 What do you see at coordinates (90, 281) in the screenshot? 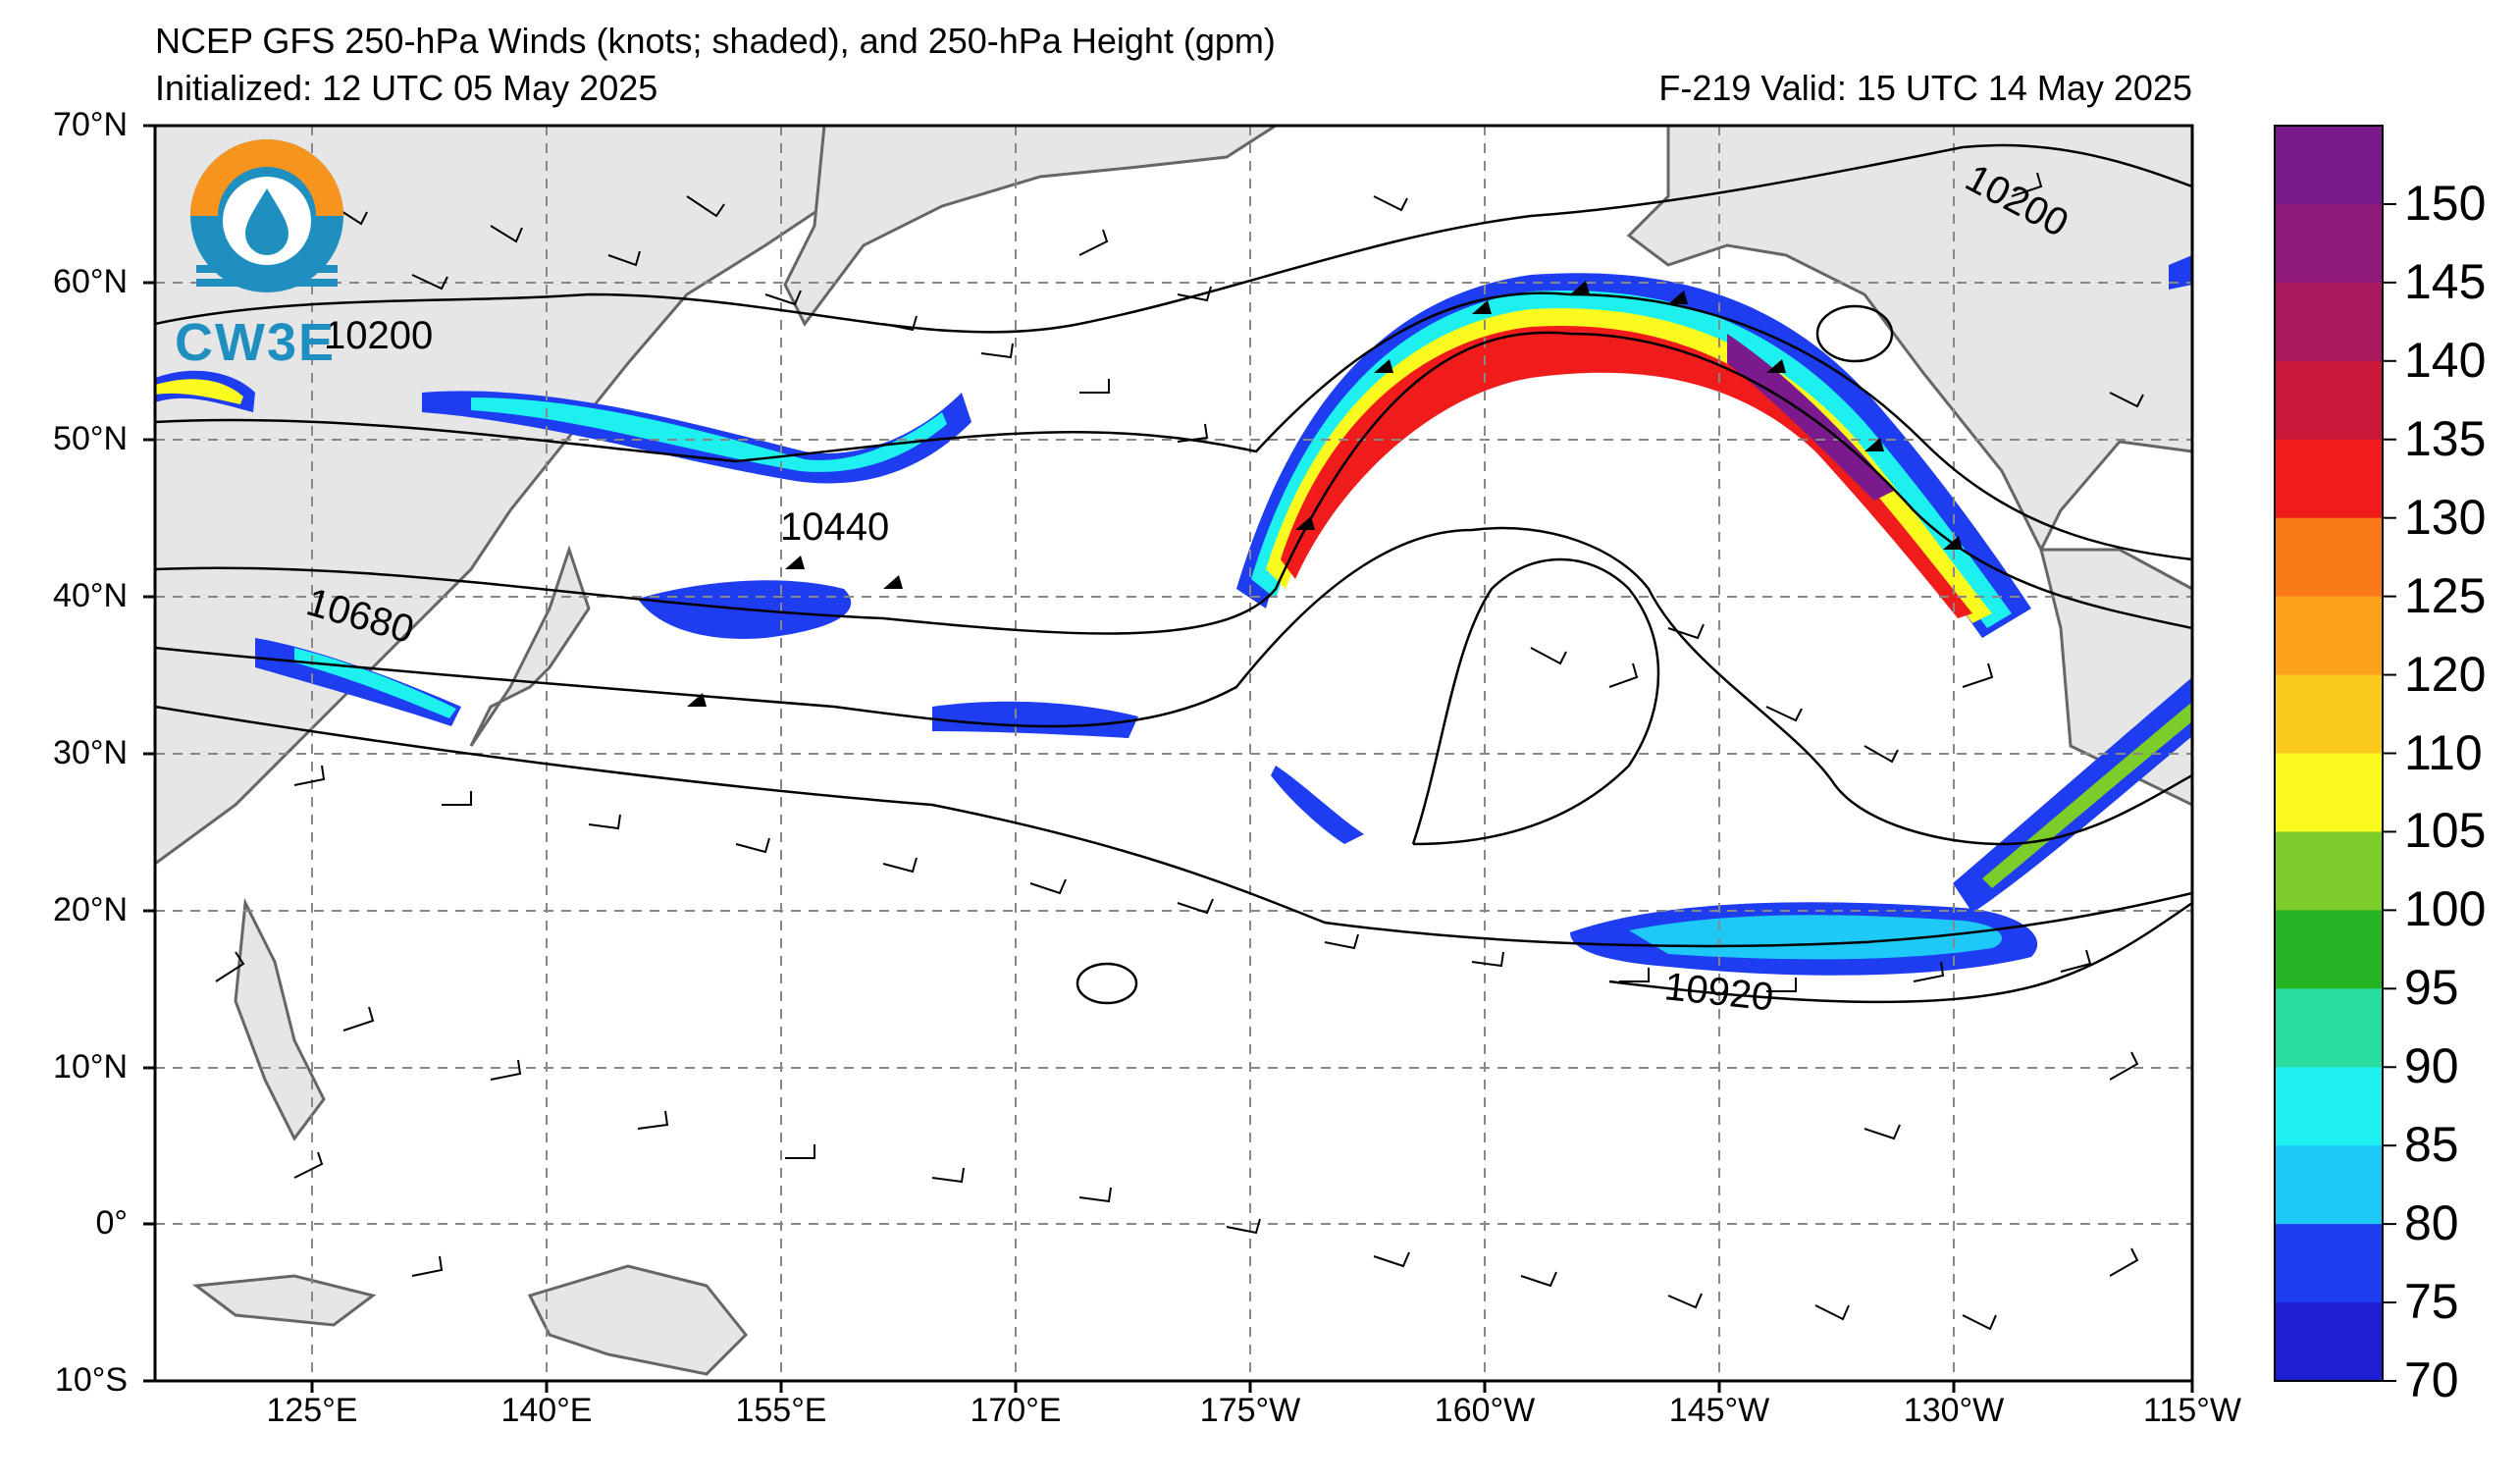
I see `lat-label-60n: 60°N` at bounding box center [90, 281].